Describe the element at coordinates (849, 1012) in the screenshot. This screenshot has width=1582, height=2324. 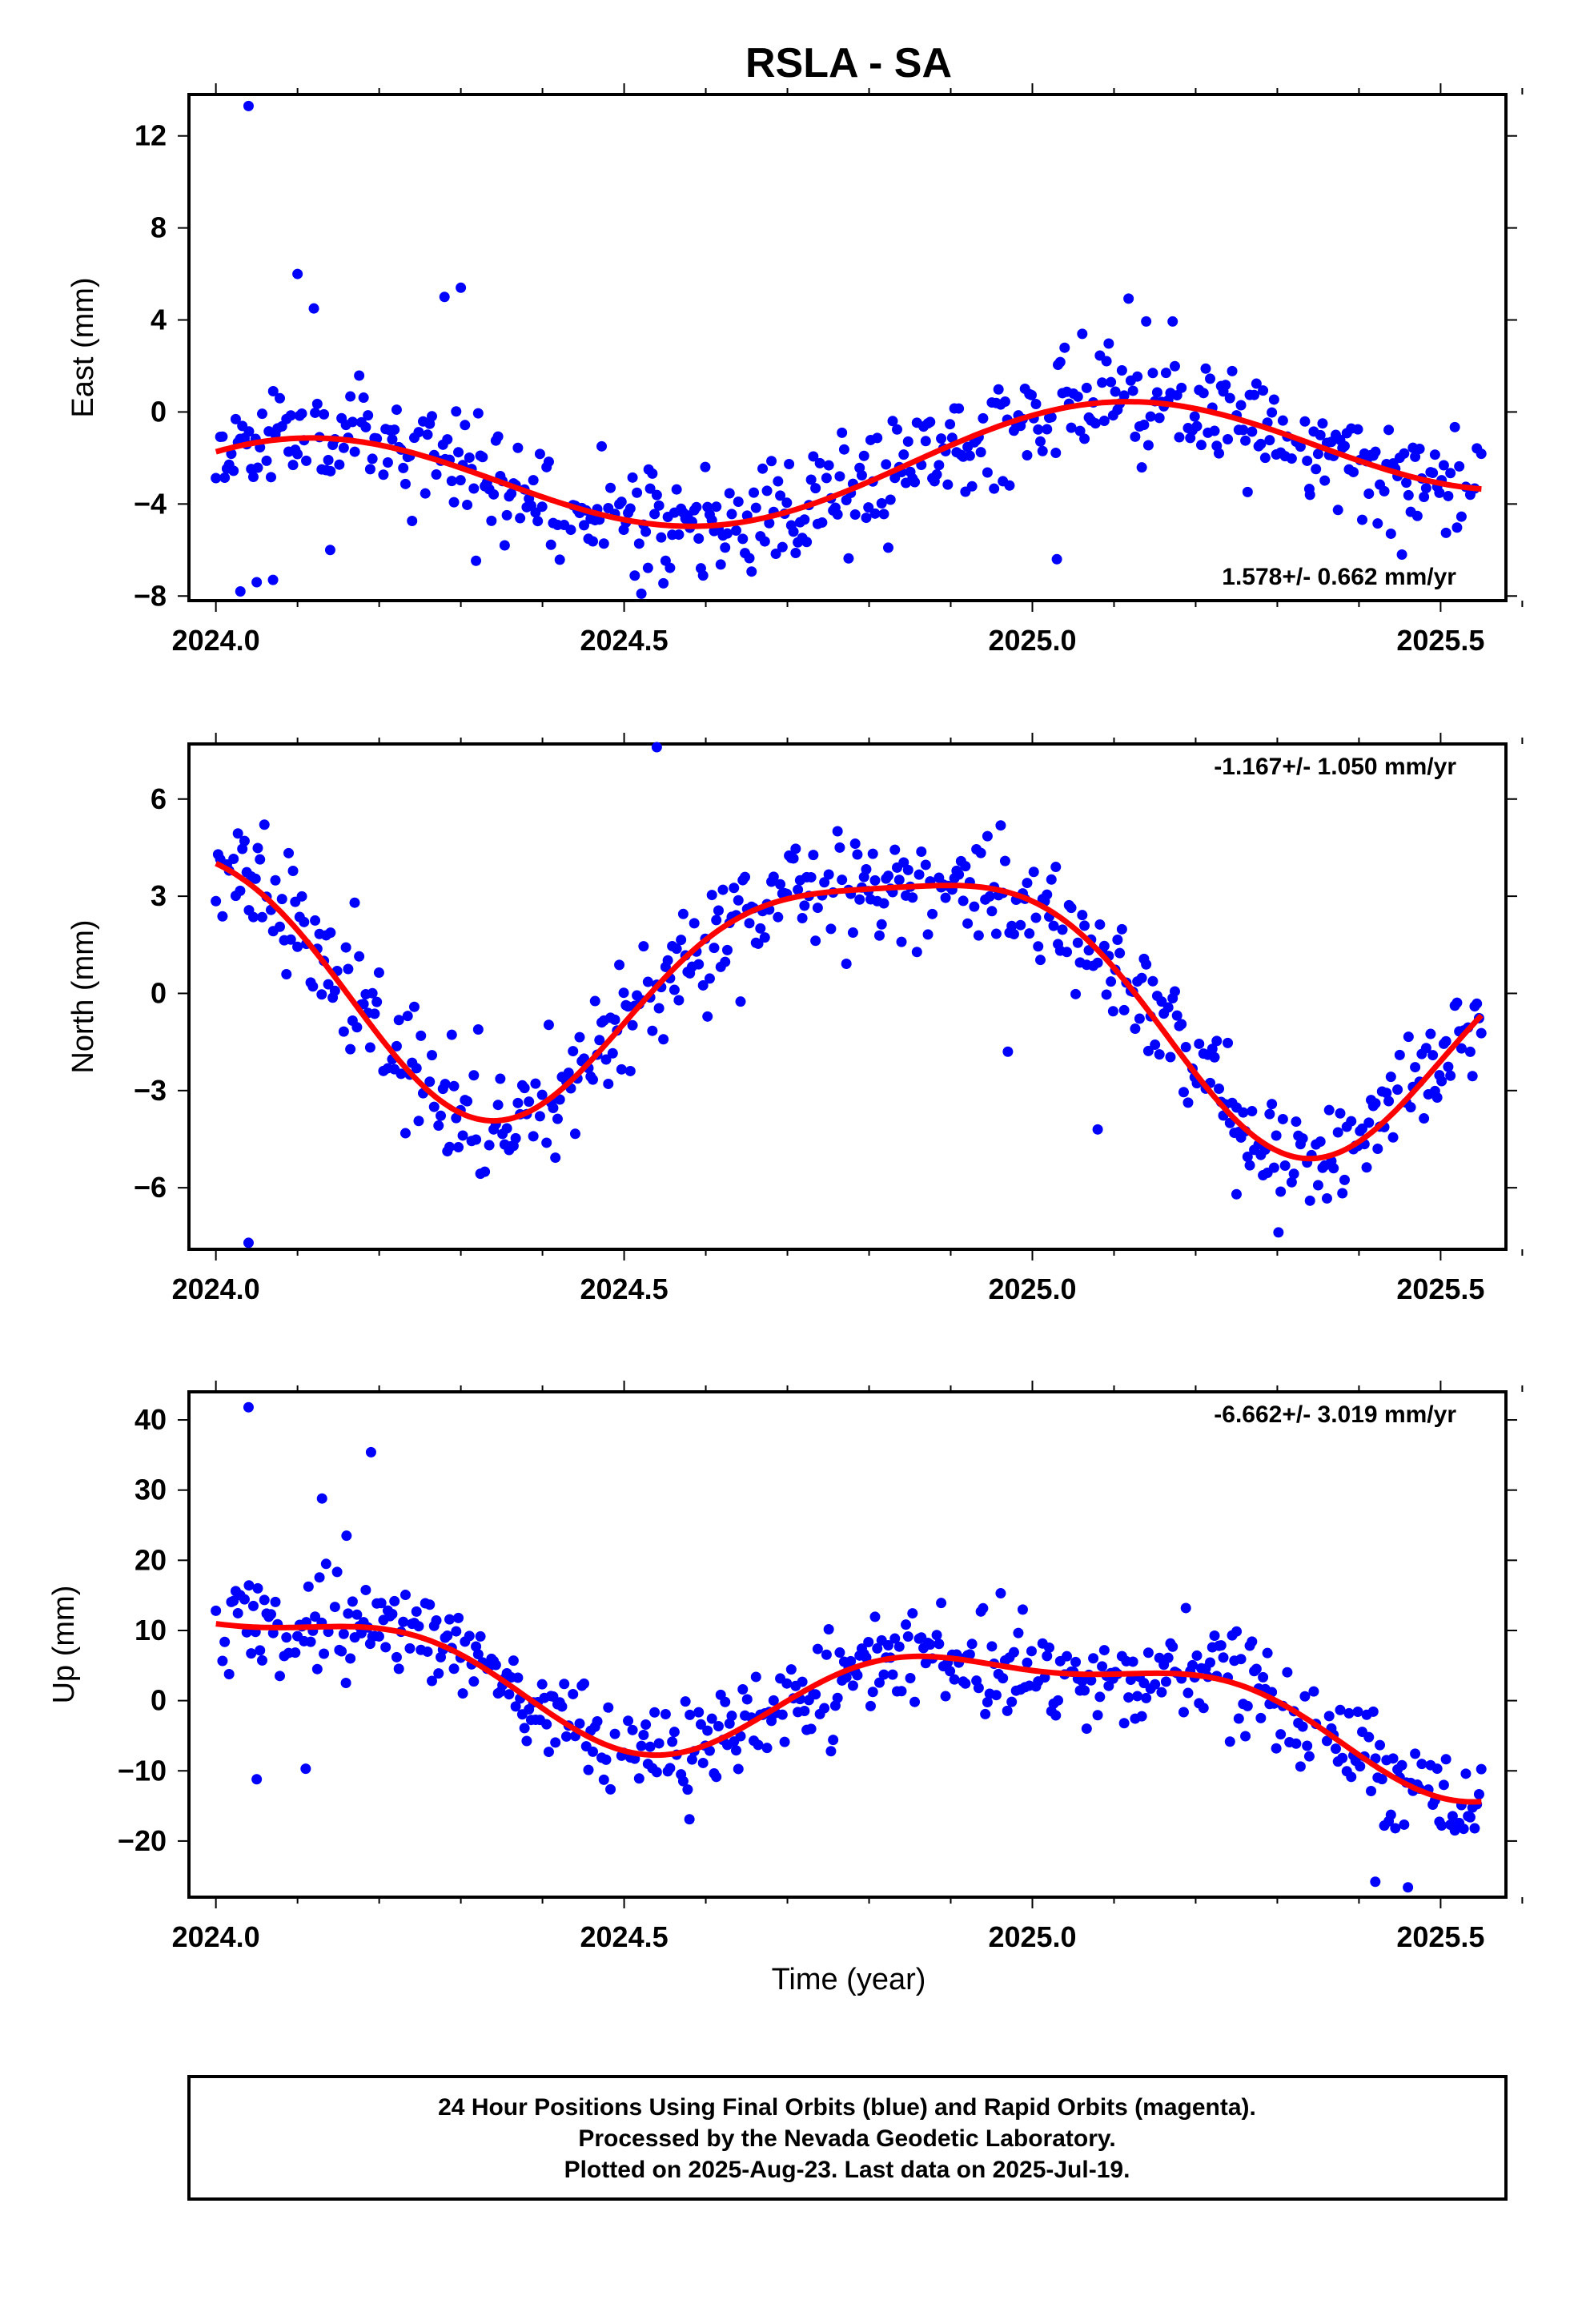
I see `north-fit-curve` at that location.